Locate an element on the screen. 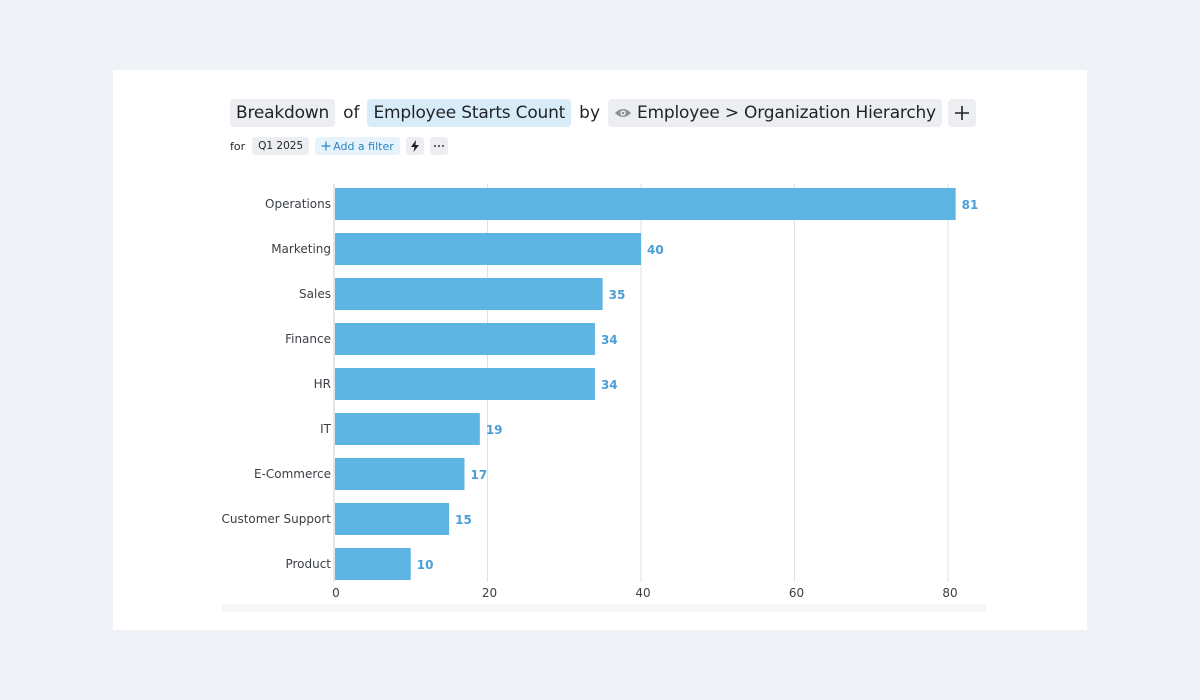 The height and width of the screenshot is (700, 1200). chart-footer-band is located at coordinates (604, 608).